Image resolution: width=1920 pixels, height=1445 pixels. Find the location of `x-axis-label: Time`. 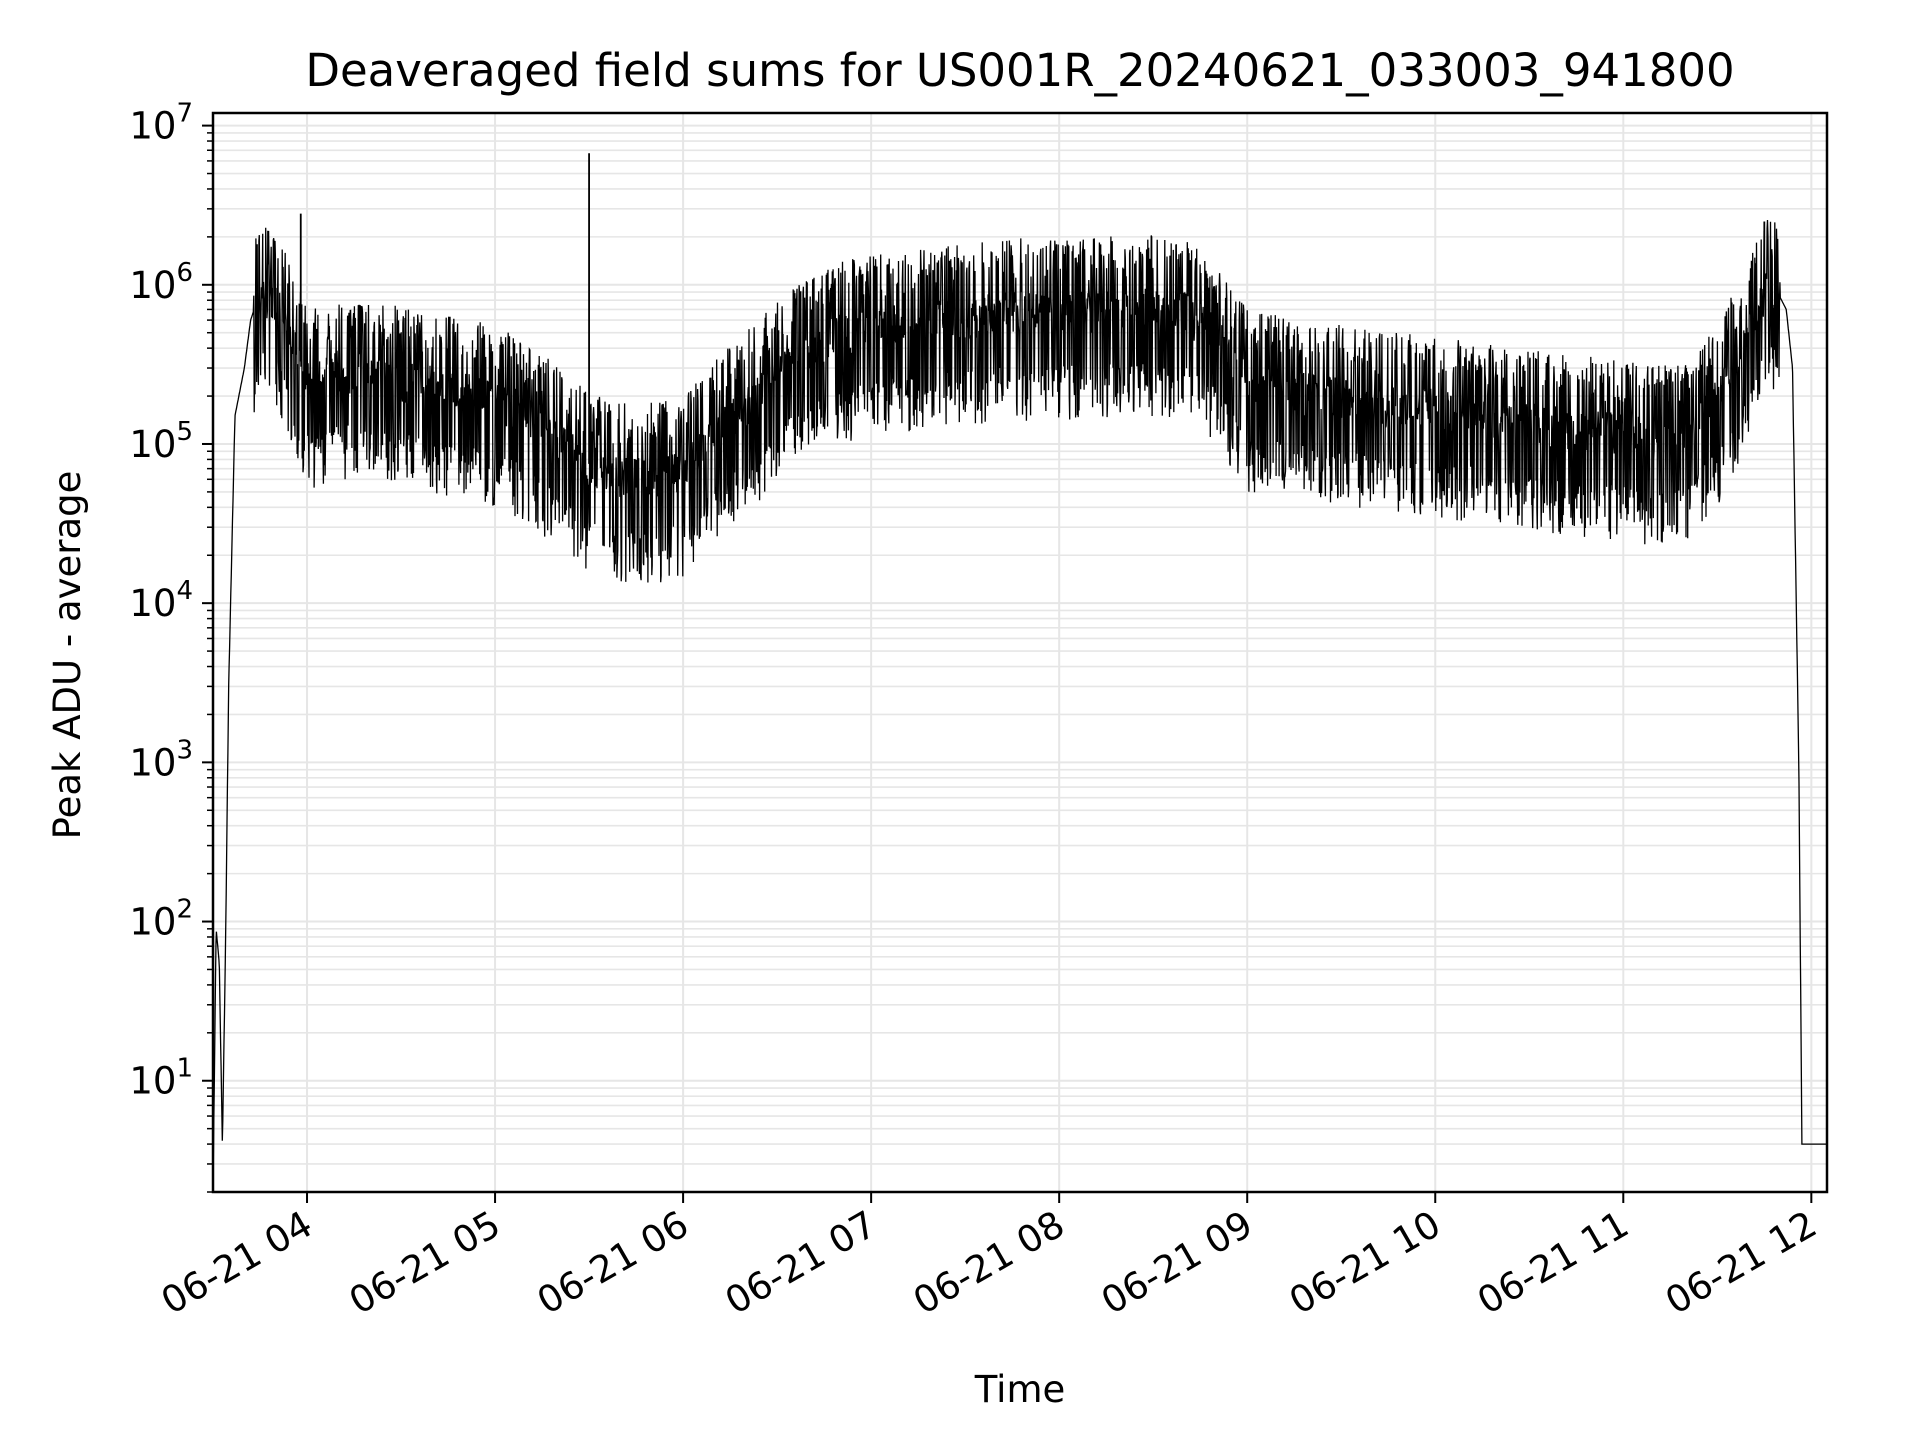

x-axis-label: Time is located at coordinates (1020, 1389).